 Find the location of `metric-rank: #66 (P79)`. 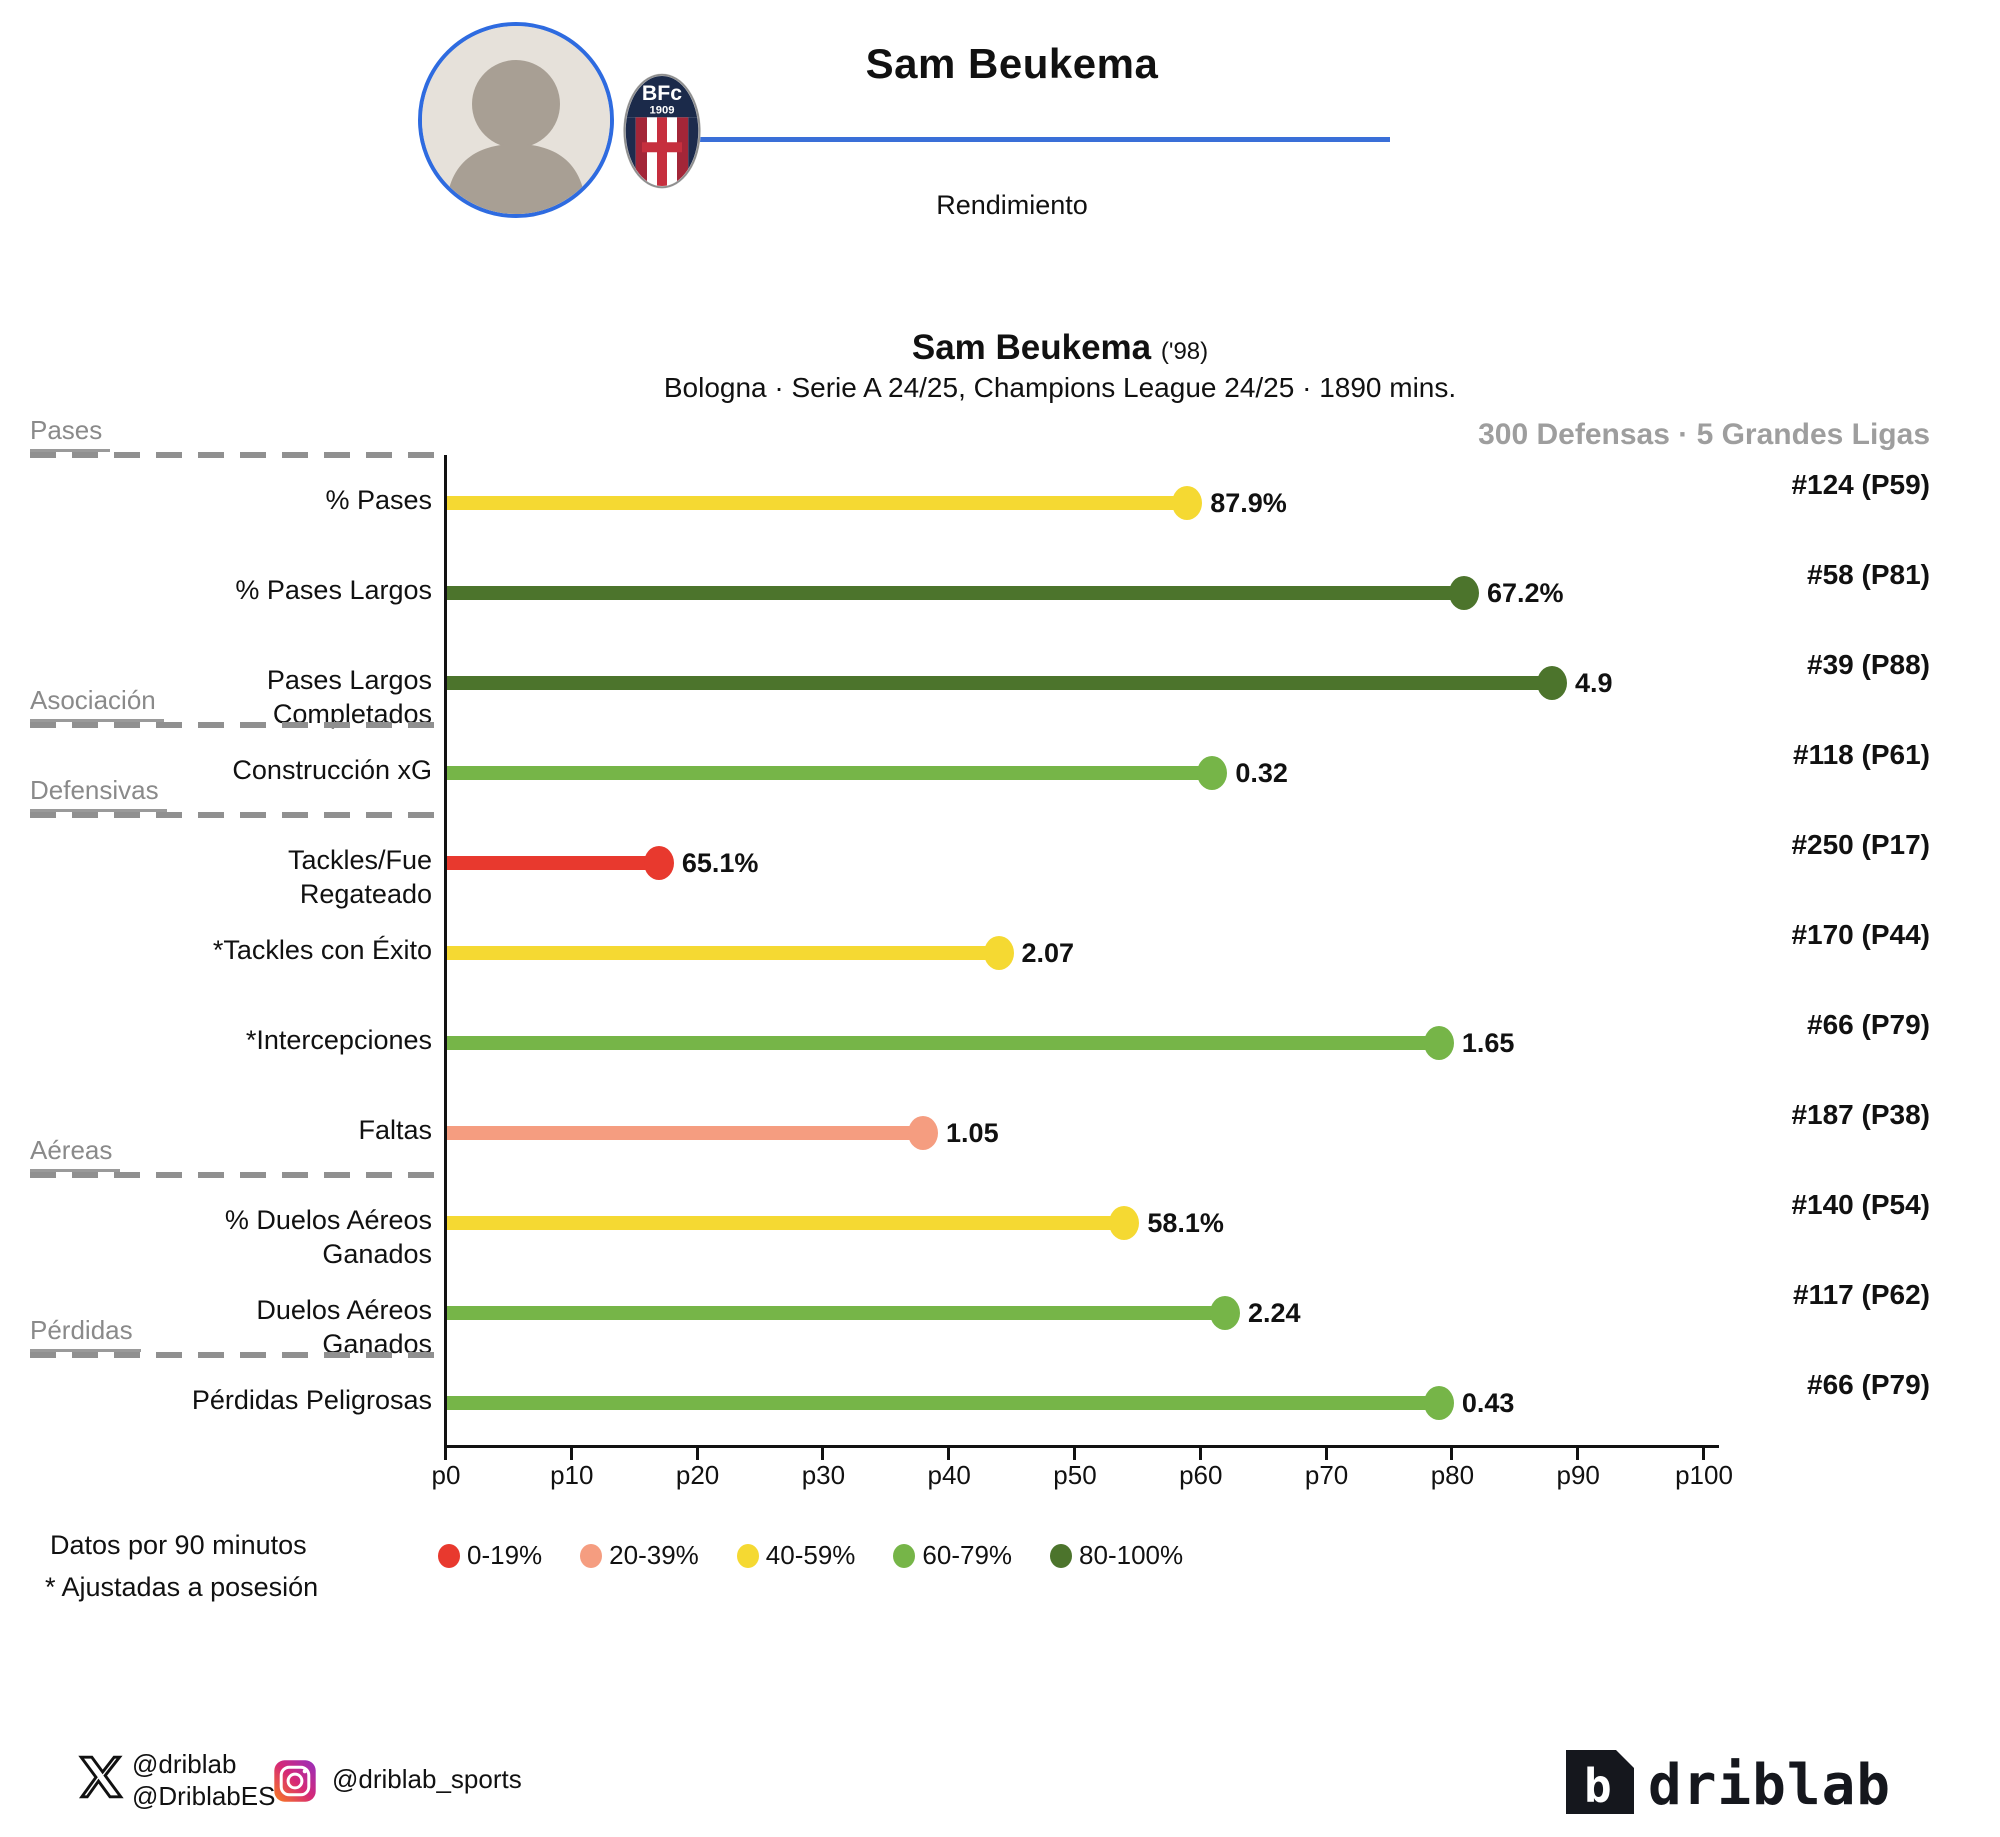

metric-rank: #66 (P79) is located at coordinates (1868, 1024).